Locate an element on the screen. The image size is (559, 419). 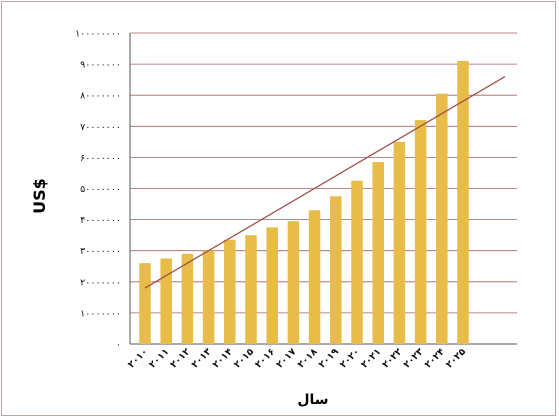
y-axis-title: US$ is located at coordinates (39, 196).